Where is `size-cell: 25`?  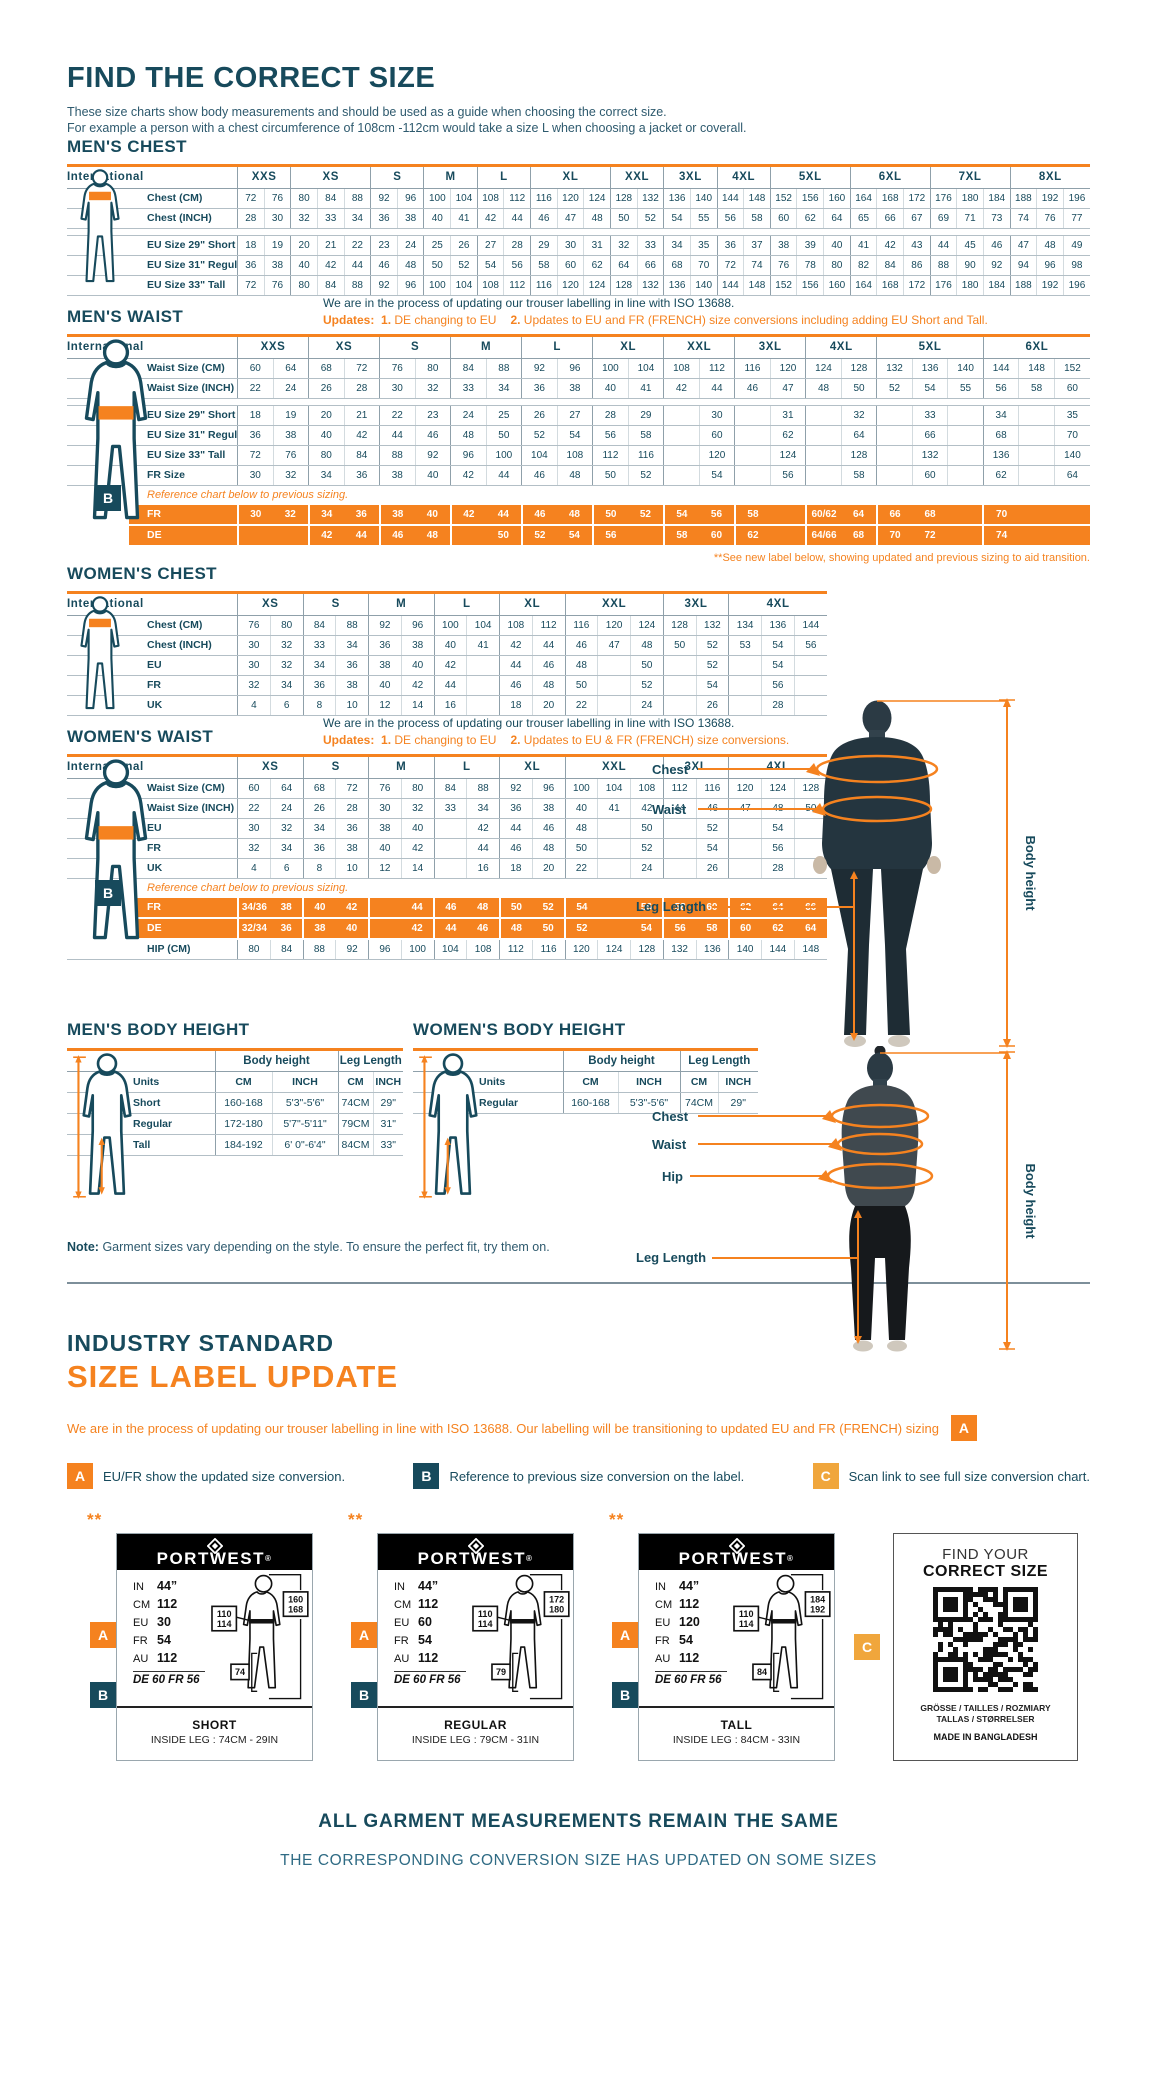
size-cell: 25 is located at coordinates (503, 415).